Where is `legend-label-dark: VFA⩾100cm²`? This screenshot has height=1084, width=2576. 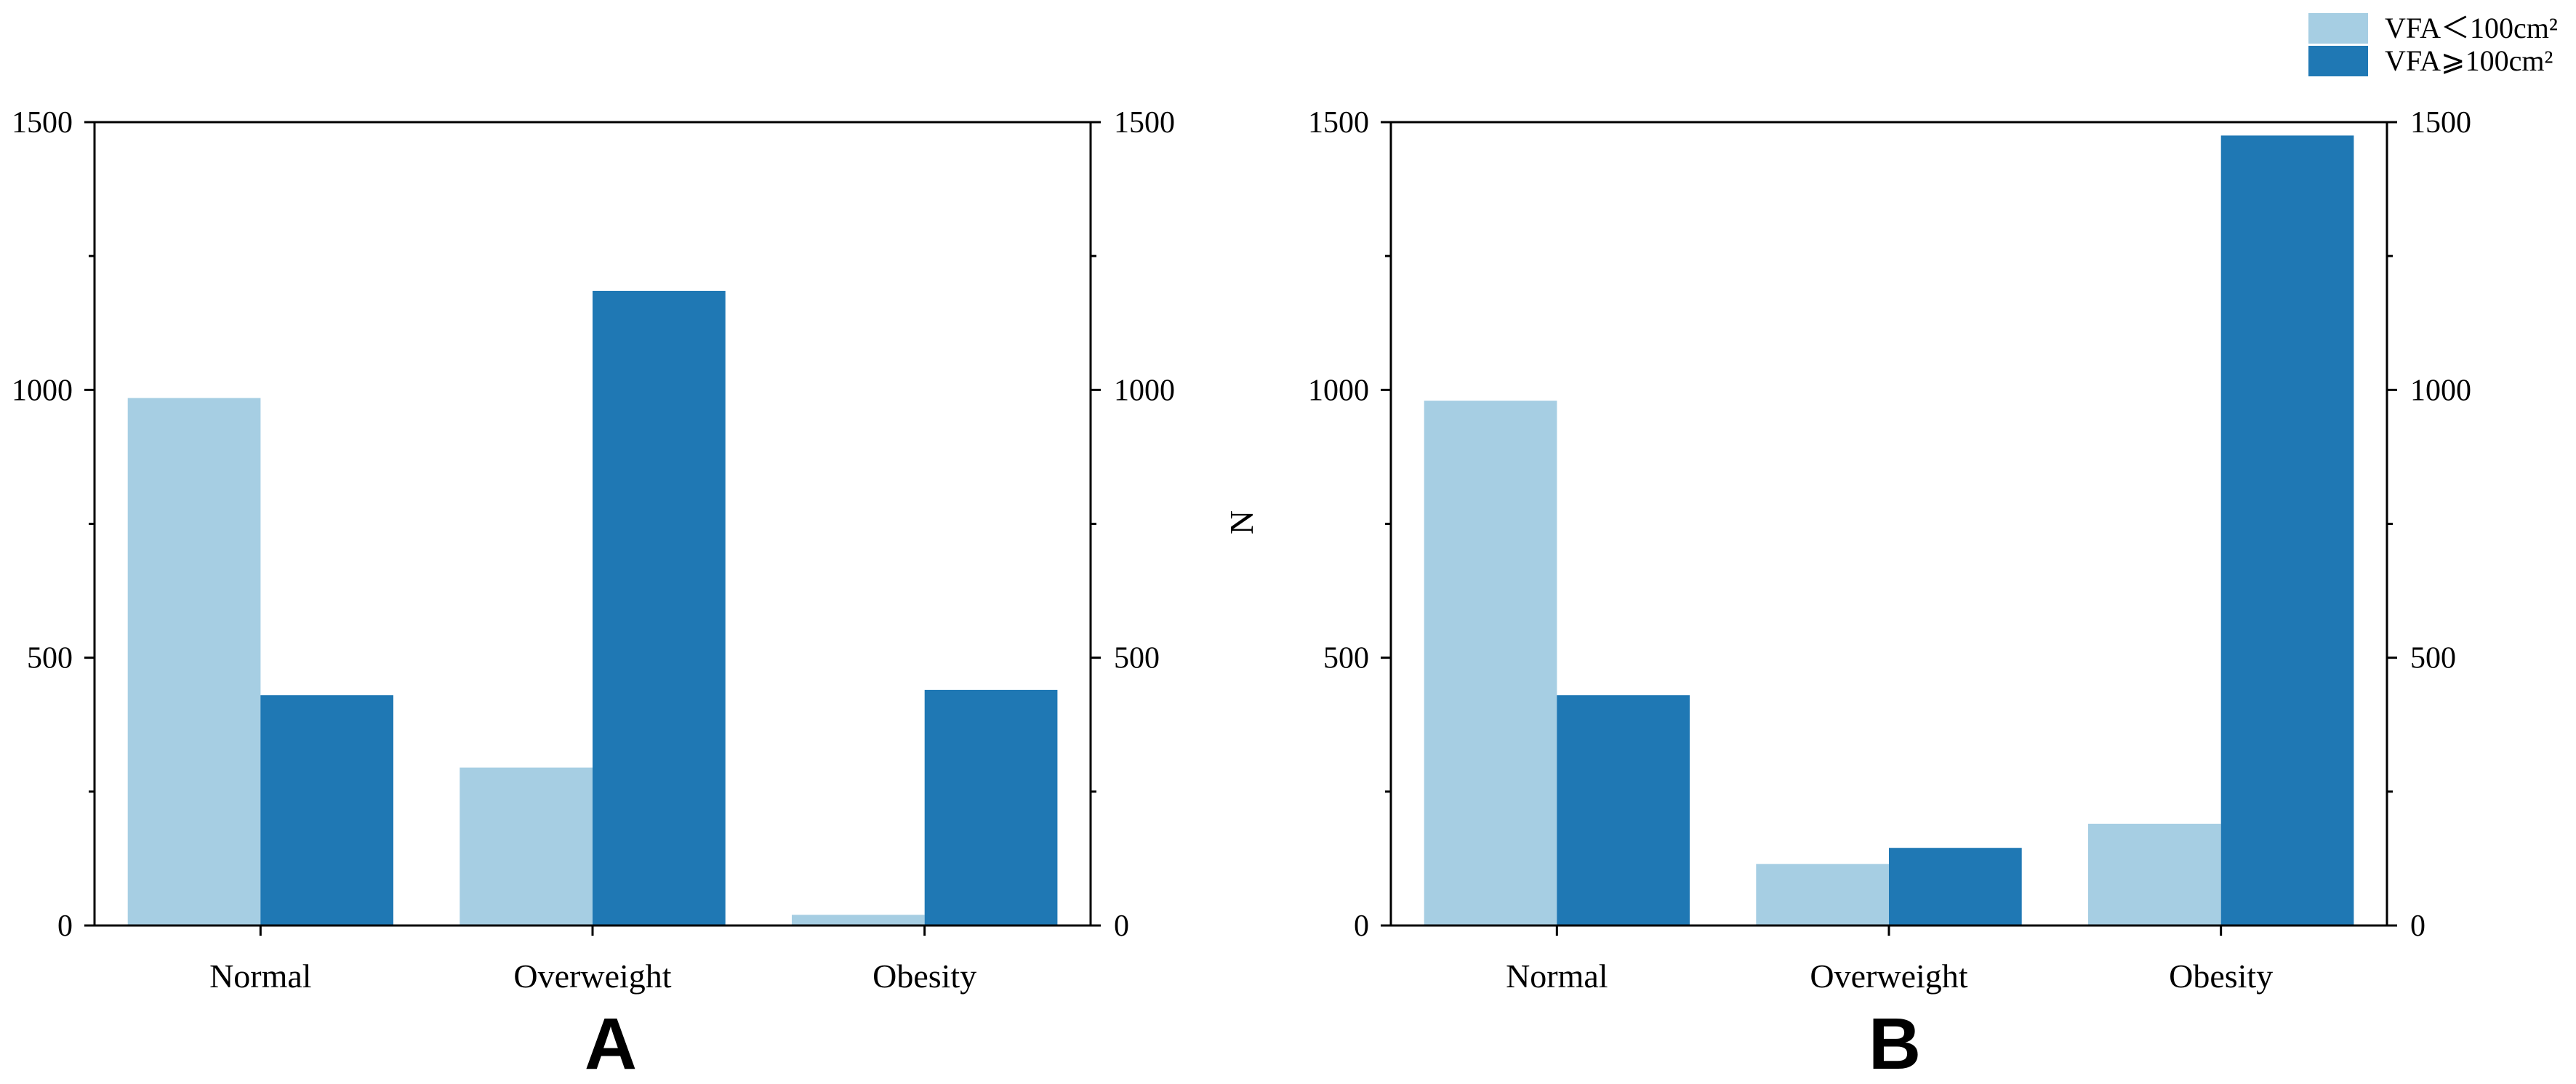
legend-label-dark: VFA⩾100cm² is located at coordinates (2469, 60).